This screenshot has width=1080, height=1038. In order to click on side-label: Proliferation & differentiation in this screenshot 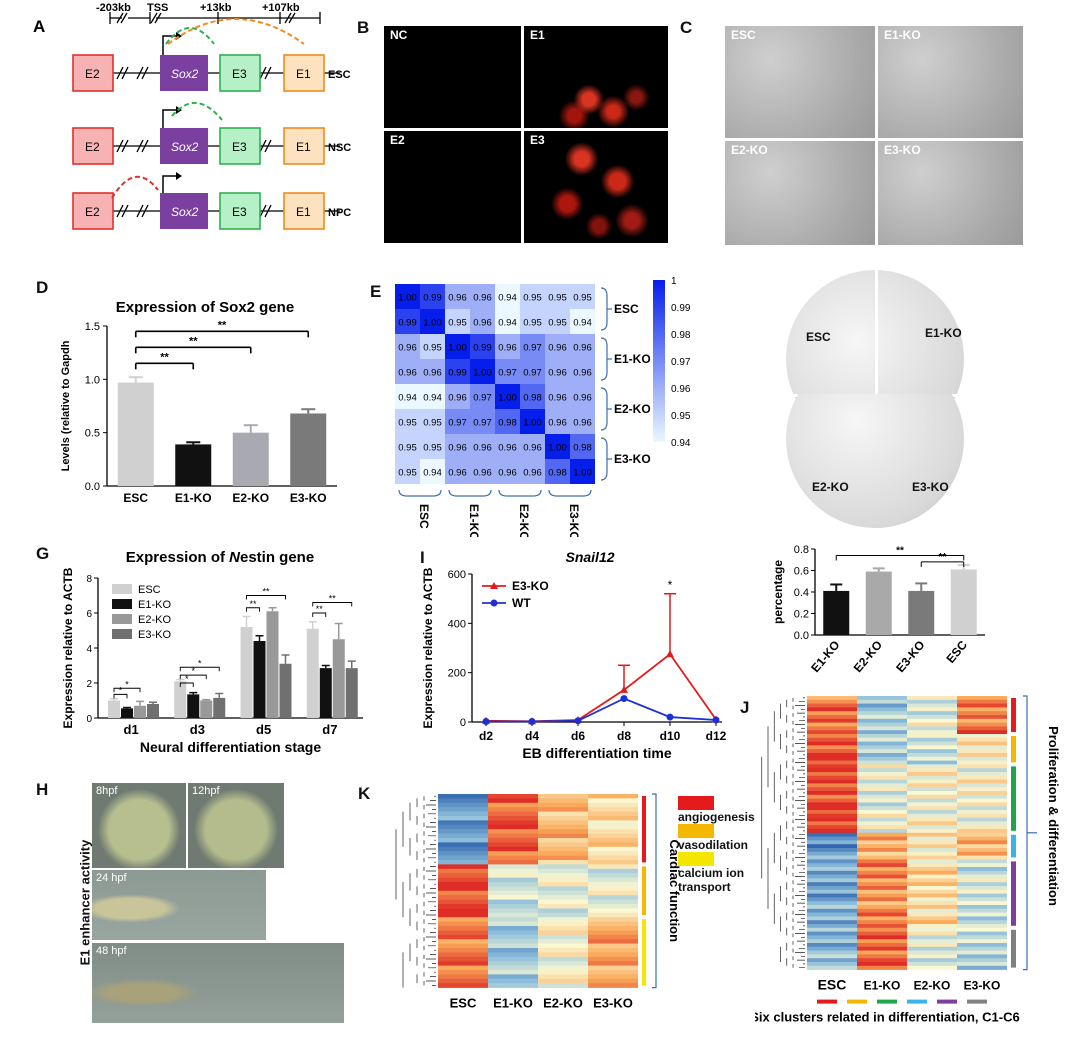, I will do `click(1053, 816)`.